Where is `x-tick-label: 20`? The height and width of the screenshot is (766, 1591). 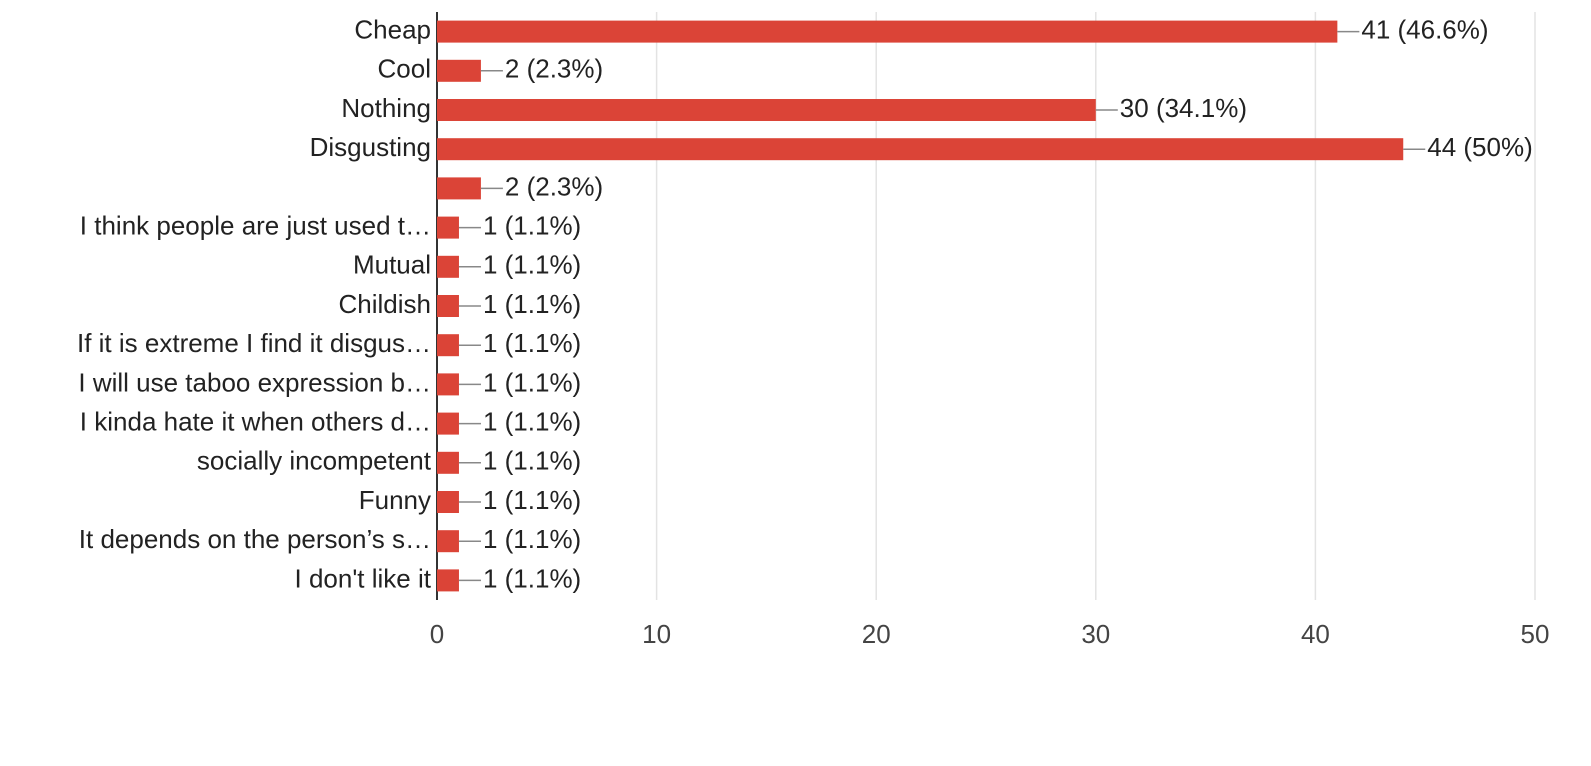
x-tick-label: 20 is located at coordinates (876, 634).